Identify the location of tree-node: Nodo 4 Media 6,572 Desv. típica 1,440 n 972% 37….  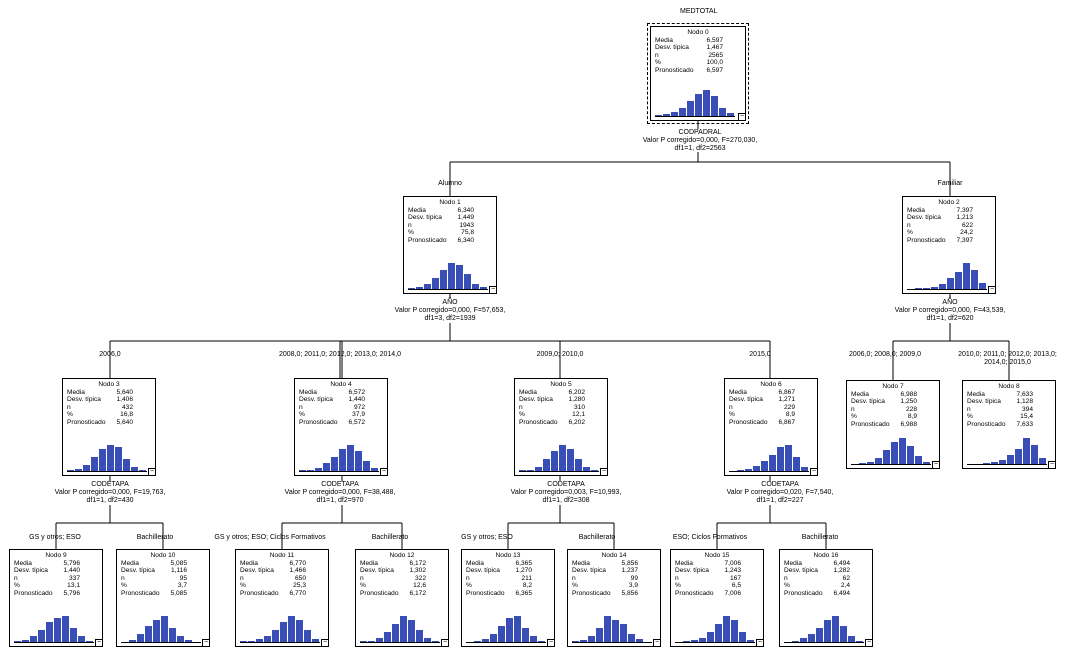
(341, 427).